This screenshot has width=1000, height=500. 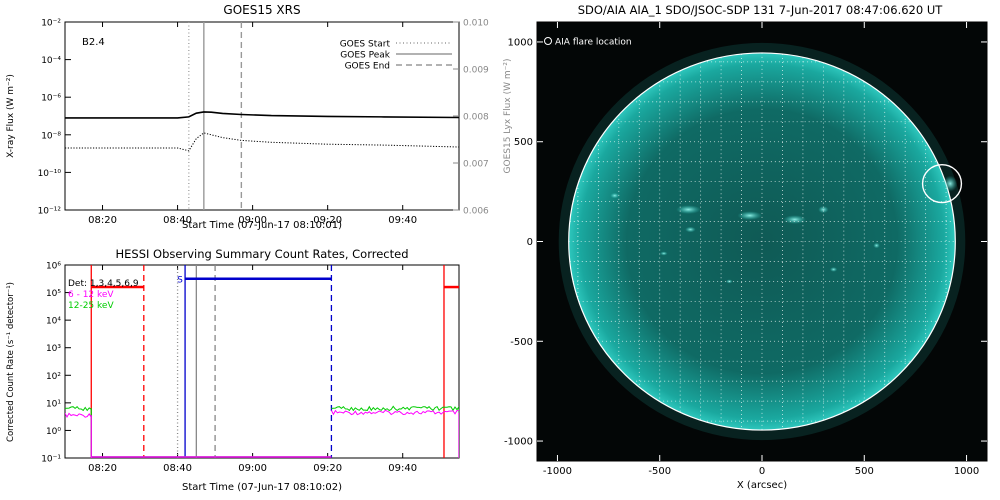 I want to click on goes-y-tick-label: 10⁻⁶, so click(x=51, y=99).